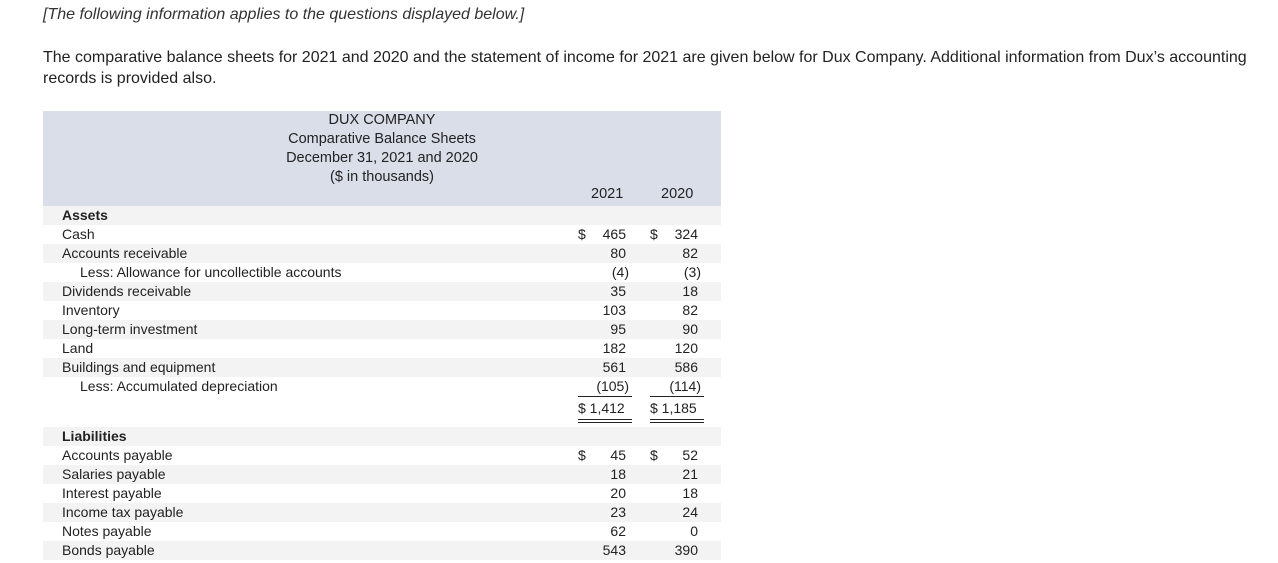 This screenshot has width=1278, height=563. What do you see at coordinates (686, 348) in the screenshot?
I see `value-2020: 120` at bounding box center [686, 348].